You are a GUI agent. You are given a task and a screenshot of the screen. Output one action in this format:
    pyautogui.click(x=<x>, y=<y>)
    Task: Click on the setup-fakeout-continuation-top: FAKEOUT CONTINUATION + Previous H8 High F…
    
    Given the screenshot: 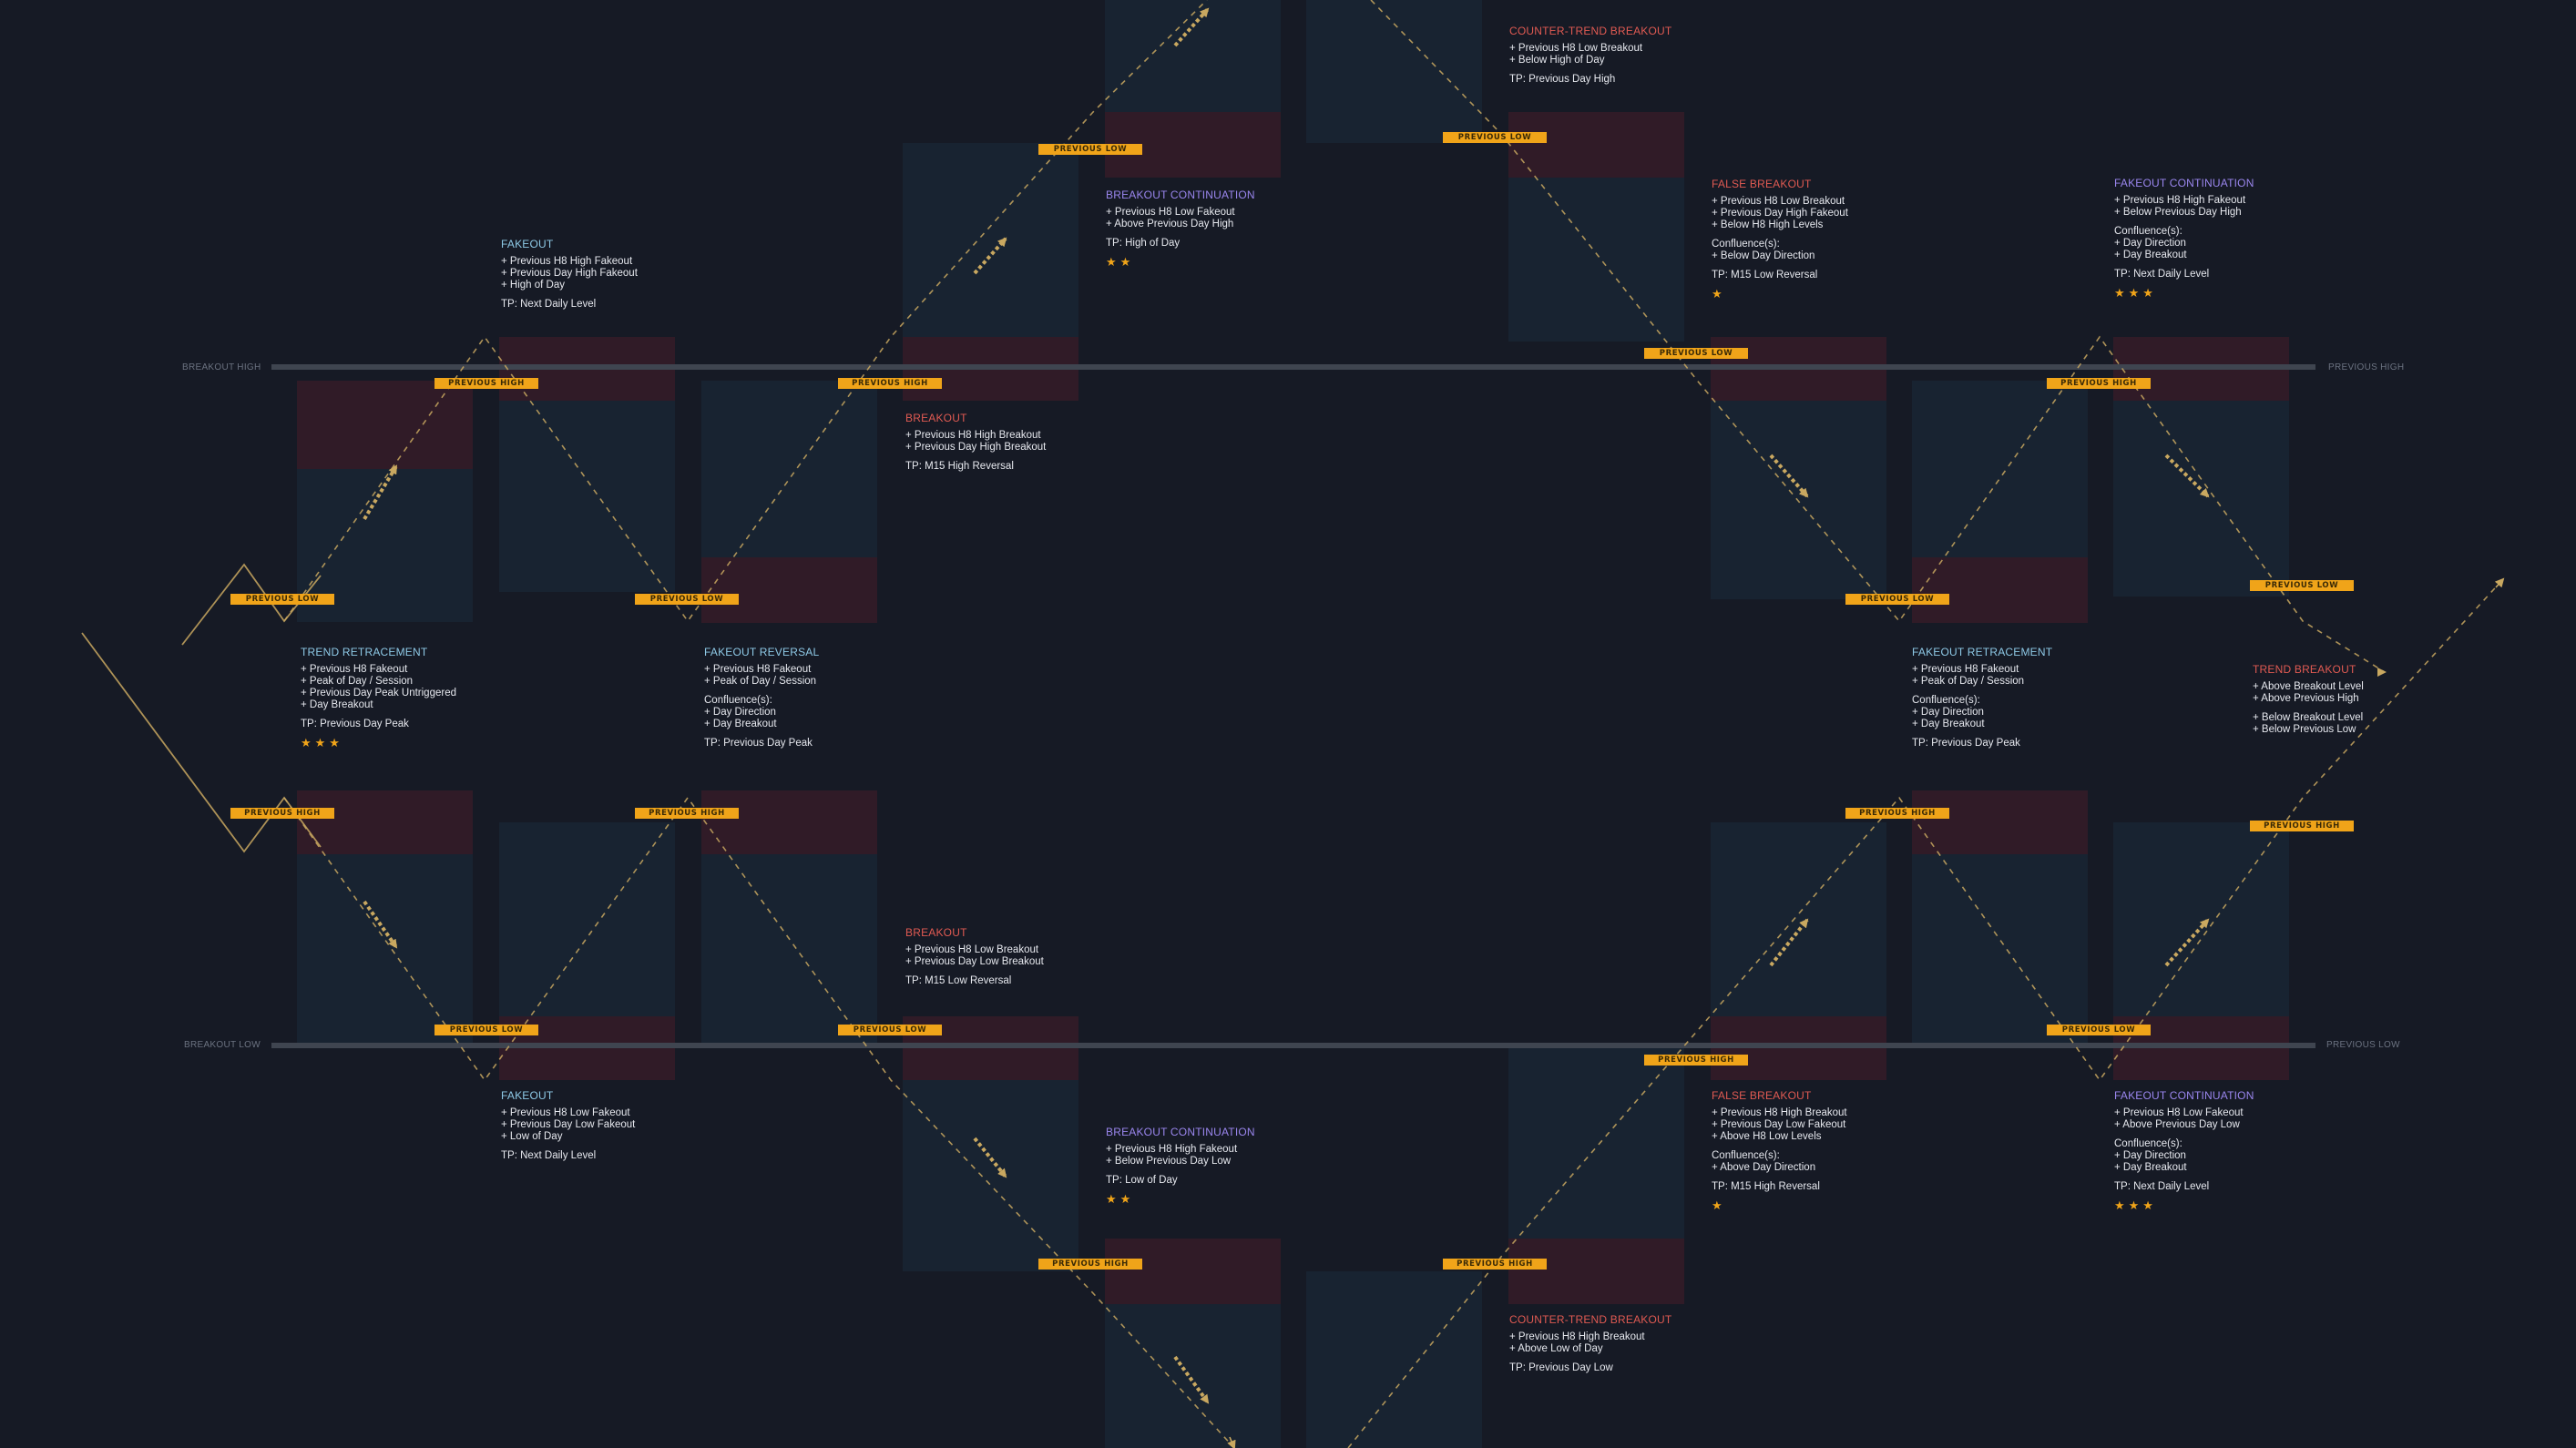 What is the action you would take?
    pyautogui.click(x=2184, y=239)
    